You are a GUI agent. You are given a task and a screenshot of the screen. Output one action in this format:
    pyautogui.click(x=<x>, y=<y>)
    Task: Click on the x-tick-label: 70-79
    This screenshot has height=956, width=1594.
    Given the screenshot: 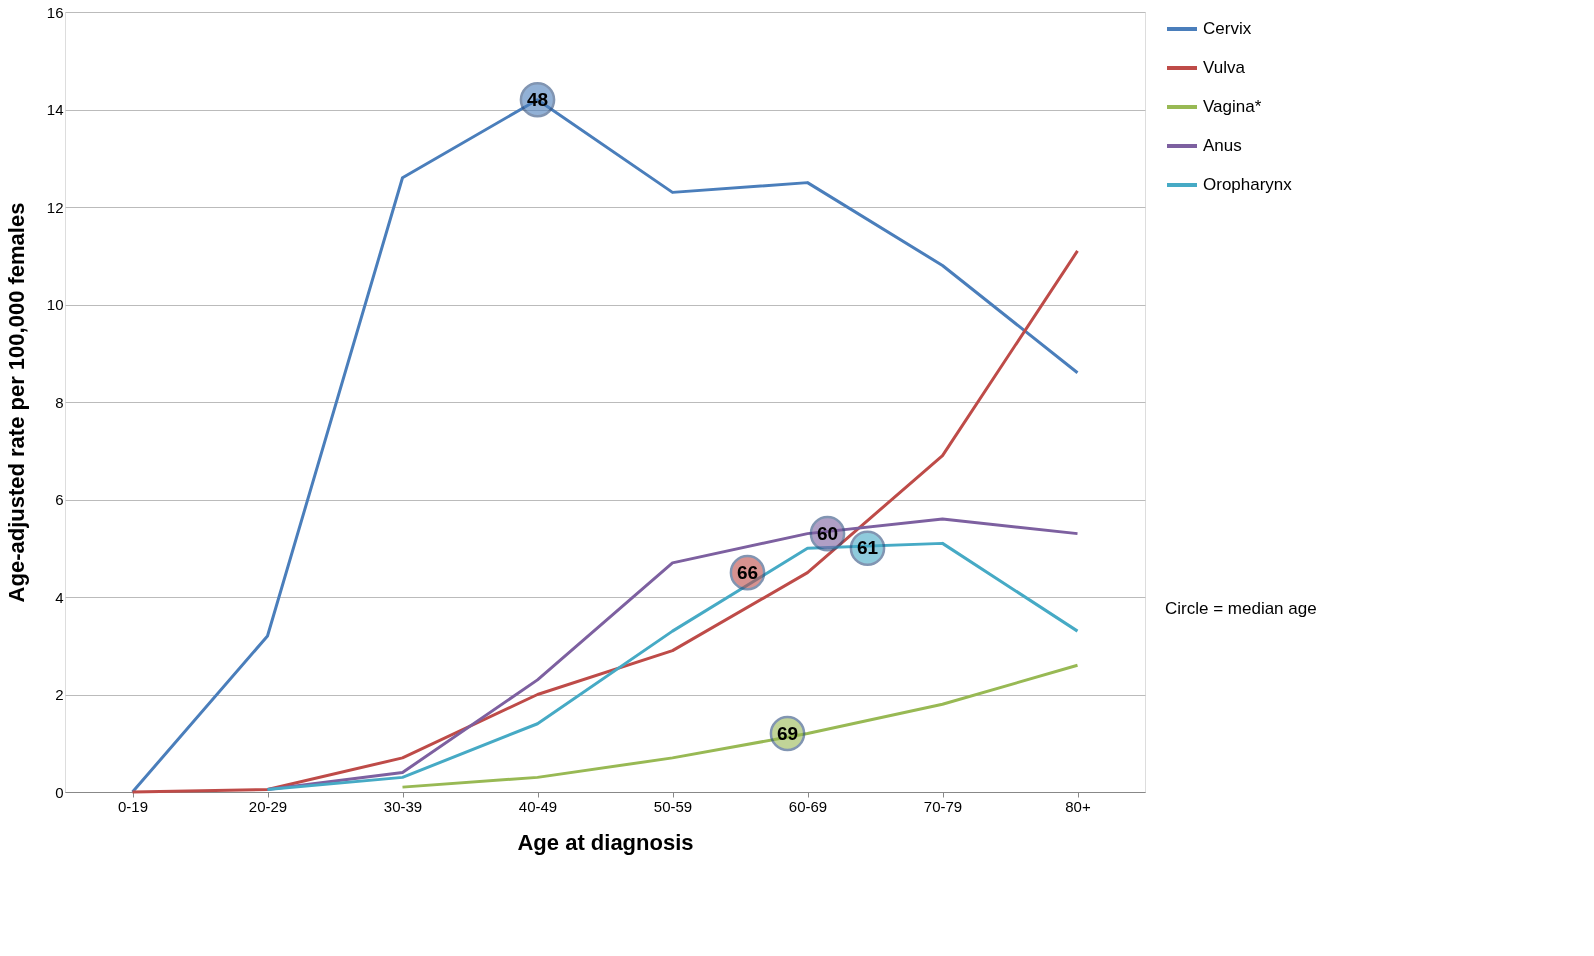 What is the action you would take?
    pyautogui.click(x=943, y=806)
    